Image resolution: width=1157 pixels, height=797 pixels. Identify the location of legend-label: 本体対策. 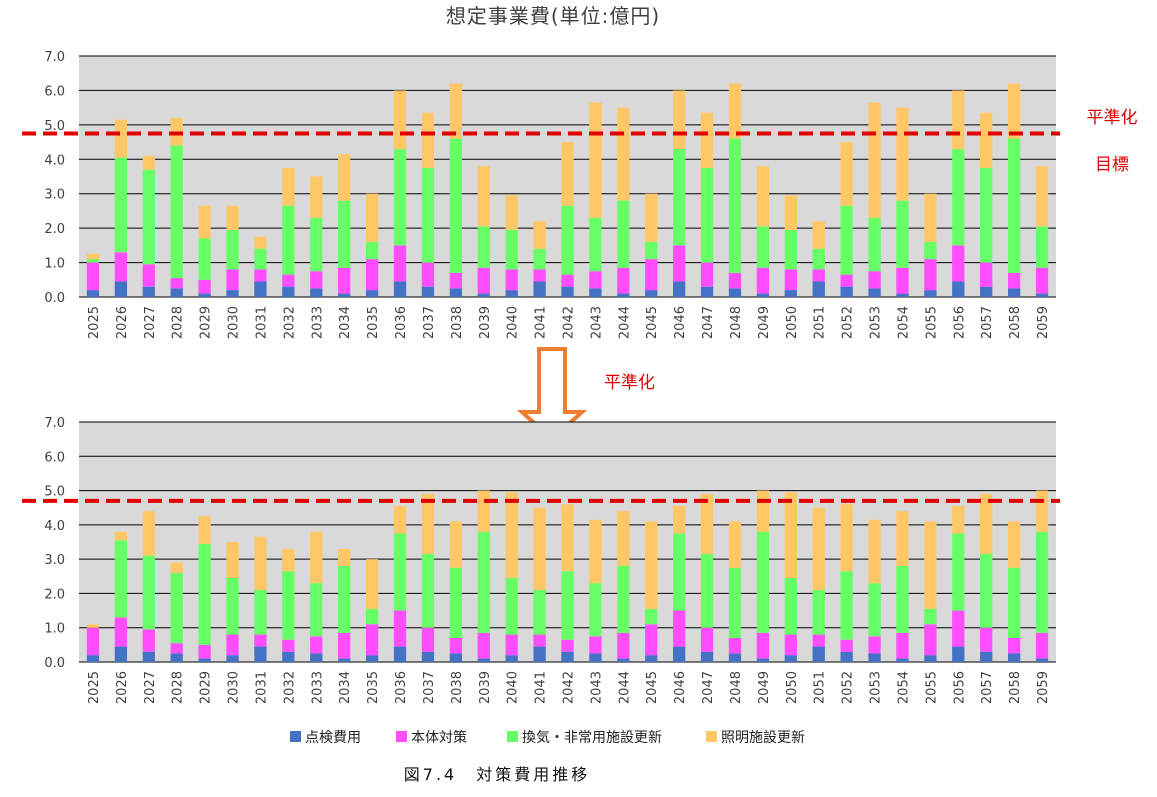
(439, 737).